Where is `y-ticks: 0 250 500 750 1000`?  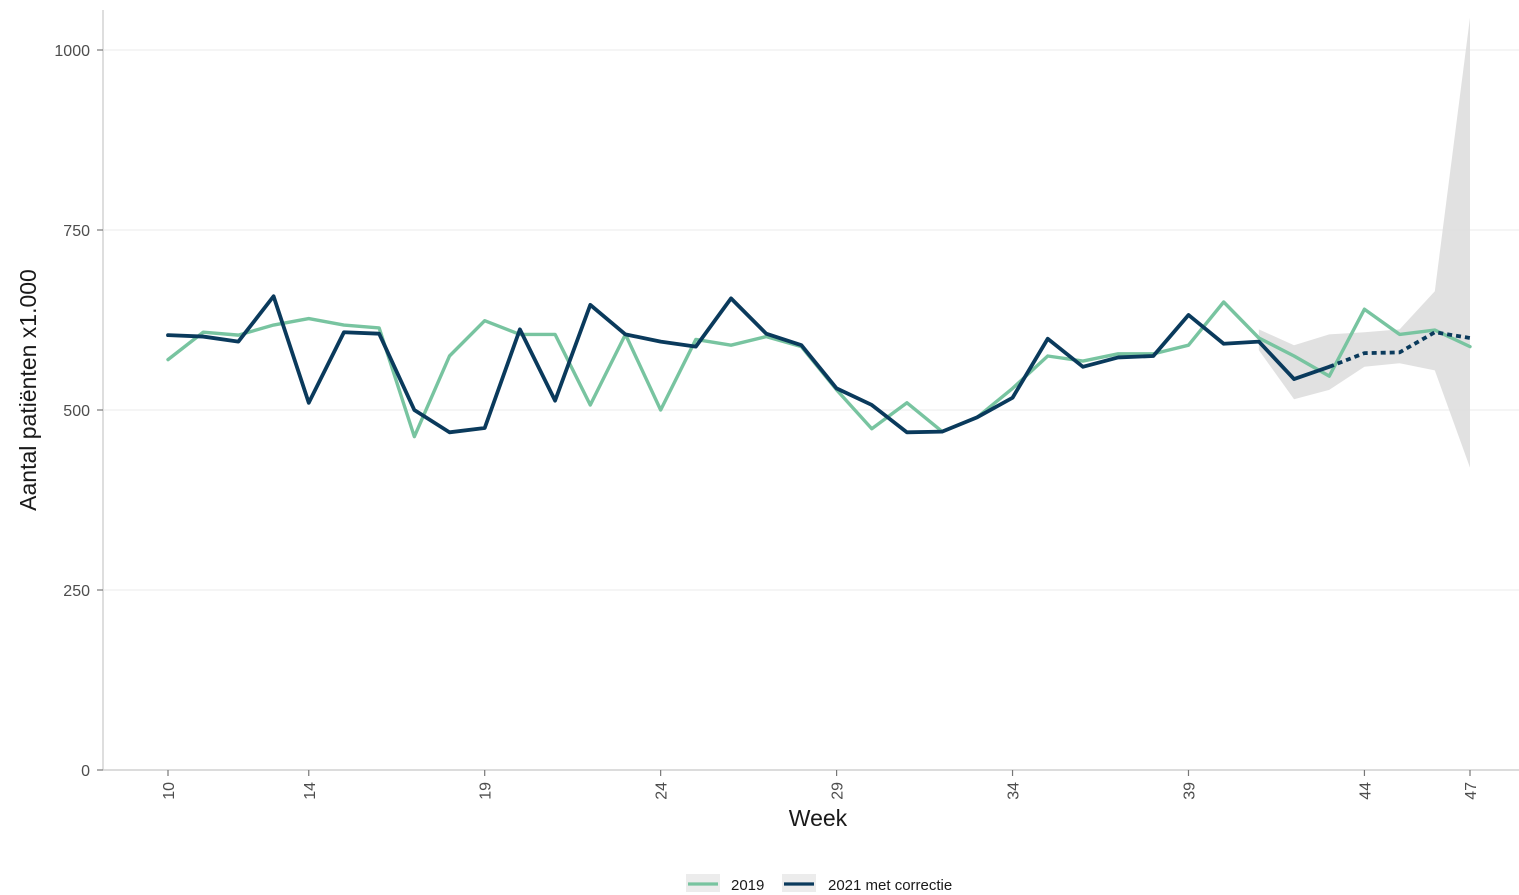 y-ticks: 0 250 500 750 1000 is located at coordinates (78, 411).